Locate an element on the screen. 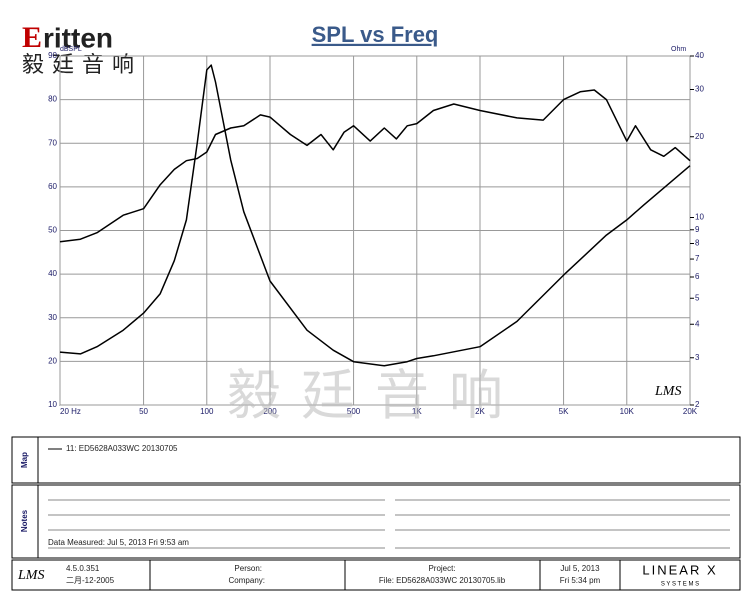 The height and width of the screenshot is (600, 750). footer-file: File: ED5628A033WC 20130705.lib is located at coordinates (442, 580).